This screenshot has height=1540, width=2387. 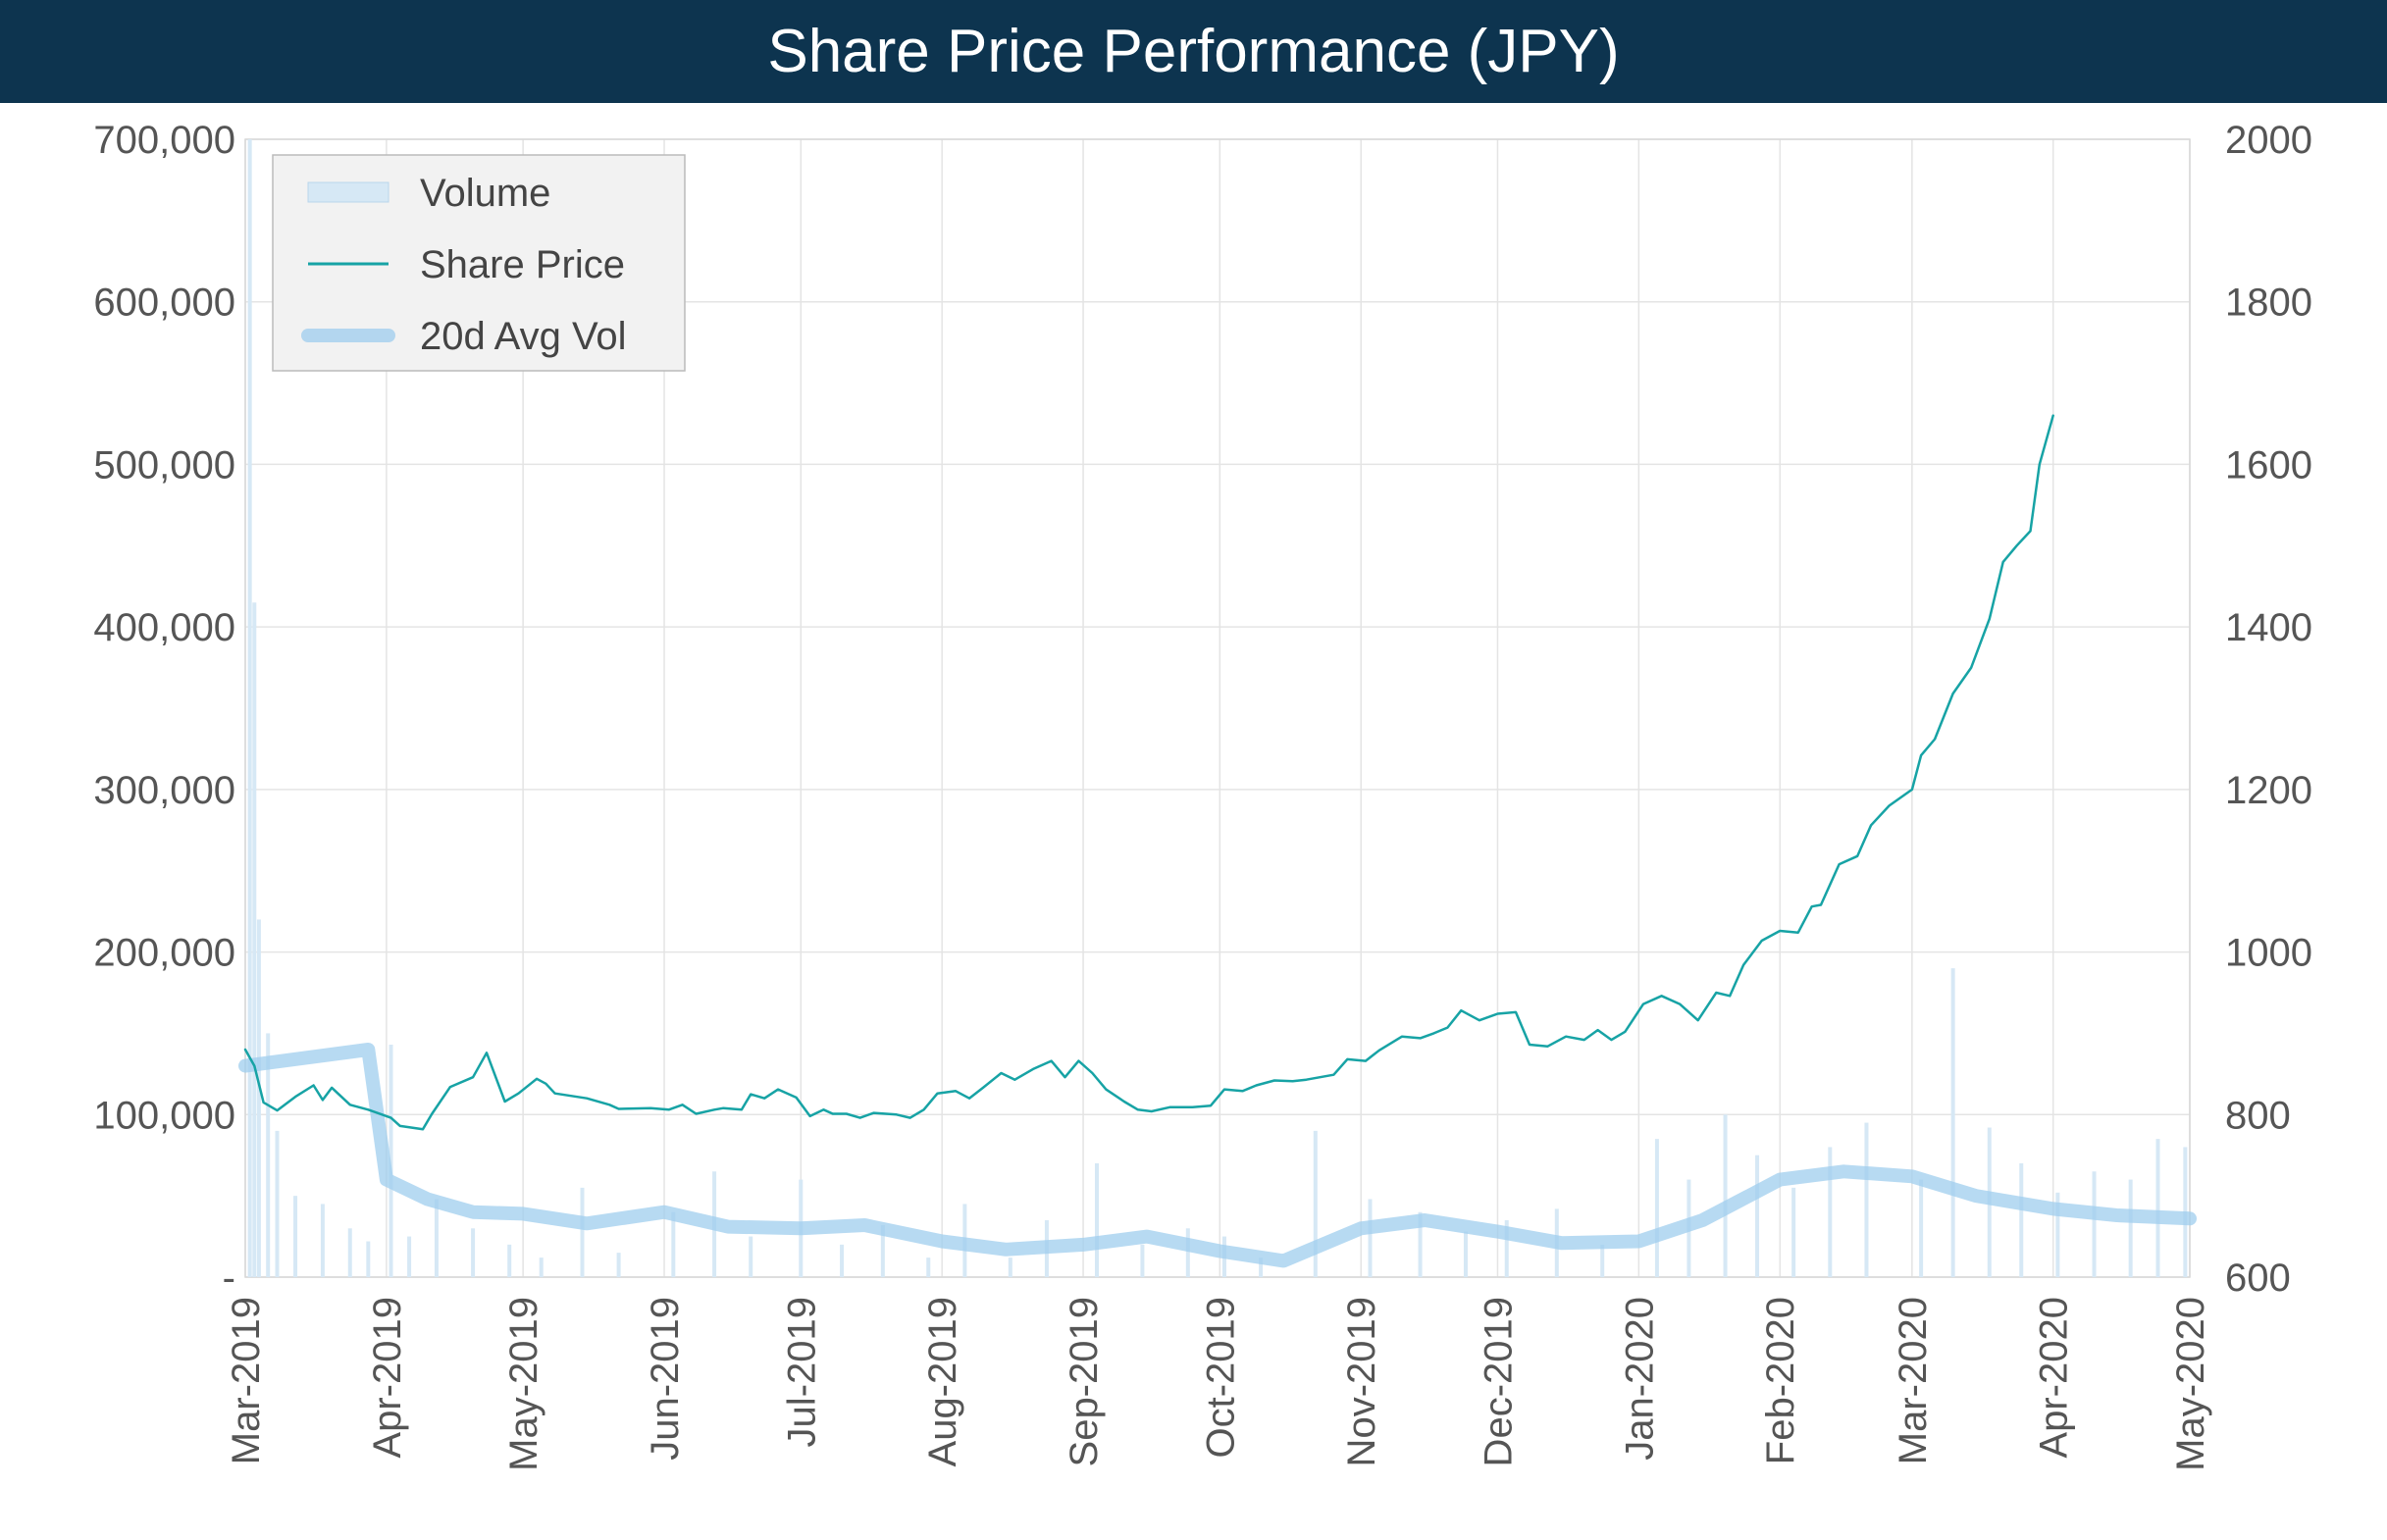 I want to click on y-left-tick-label: 700,000, so click(x=164, y=140).